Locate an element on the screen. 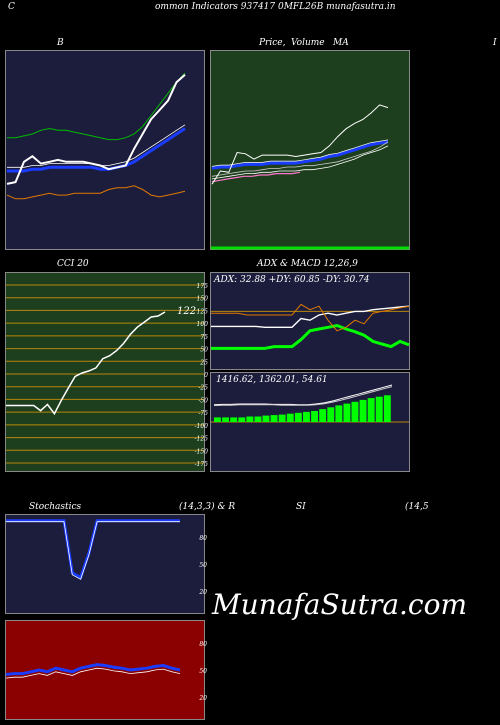  bollinger-panel is located at coordinates (105, 150).